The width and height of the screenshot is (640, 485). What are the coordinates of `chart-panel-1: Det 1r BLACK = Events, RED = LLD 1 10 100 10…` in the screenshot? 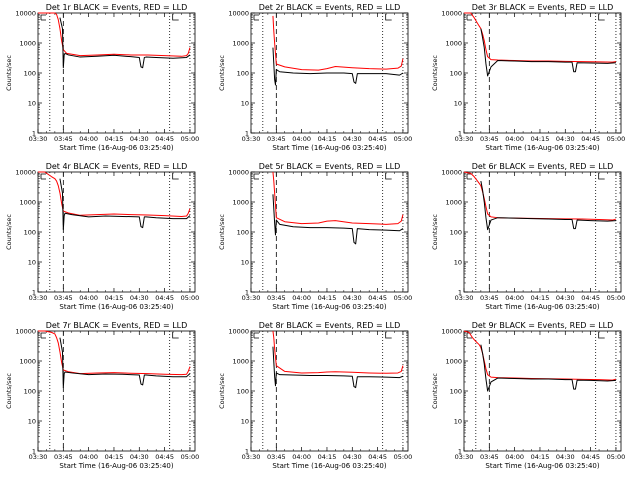 It's located at (102, 77).